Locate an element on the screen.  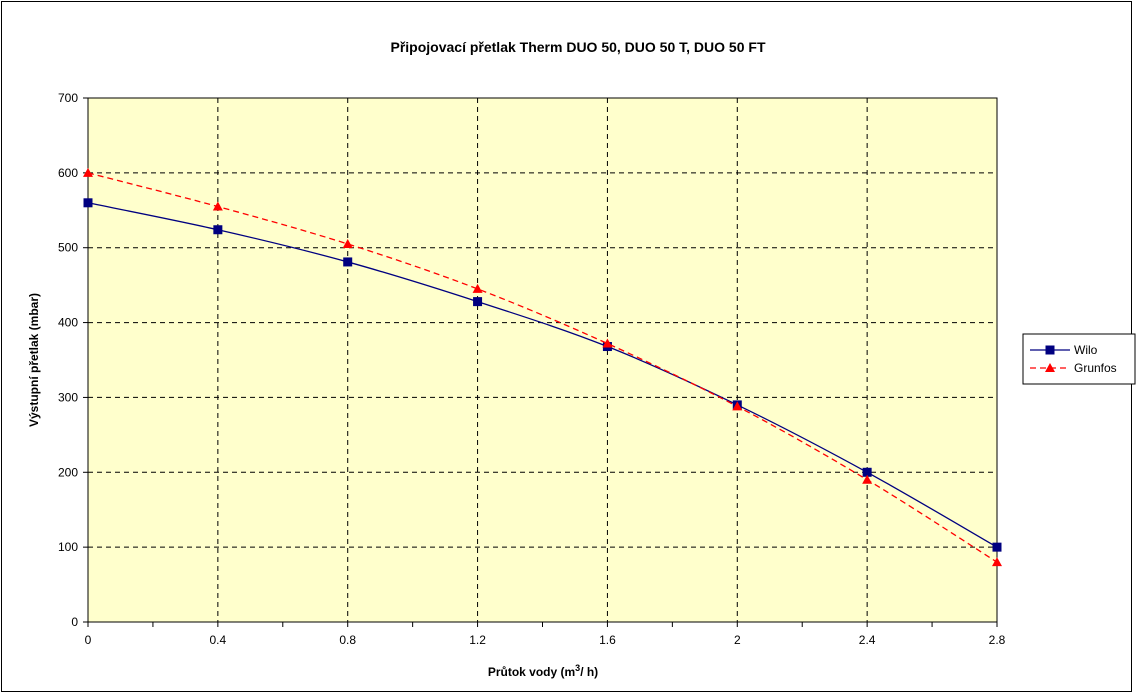
x-tick-label: 2.8 is located at coordinates (997, 640).